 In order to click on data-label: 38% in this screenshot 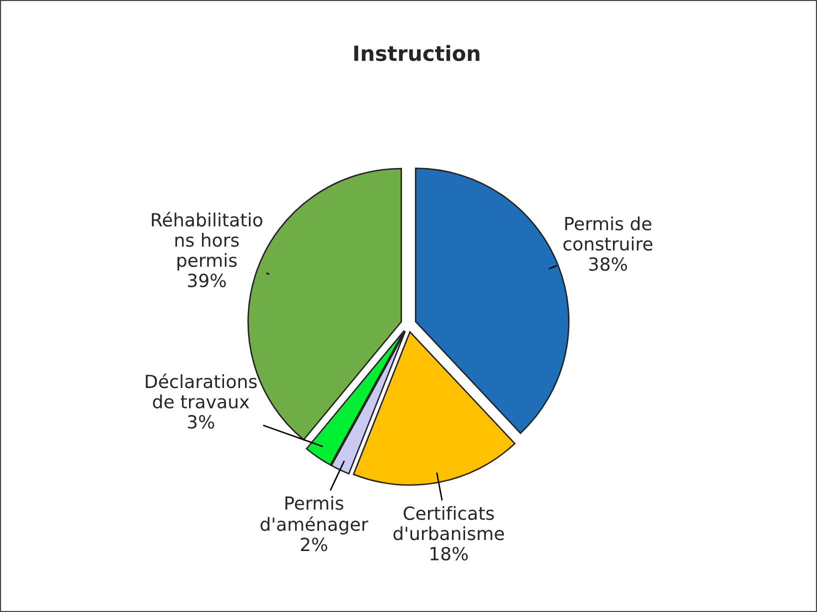, I will do `click(608, 264)`.